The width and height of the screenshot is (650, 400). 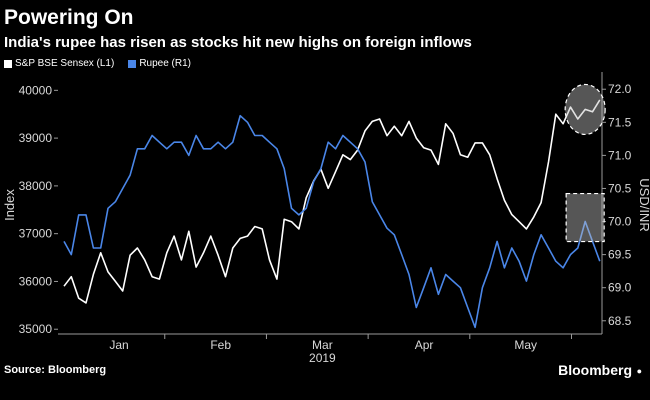 I want to click on x-tick-label: Feb, so click(x=220, y=345).